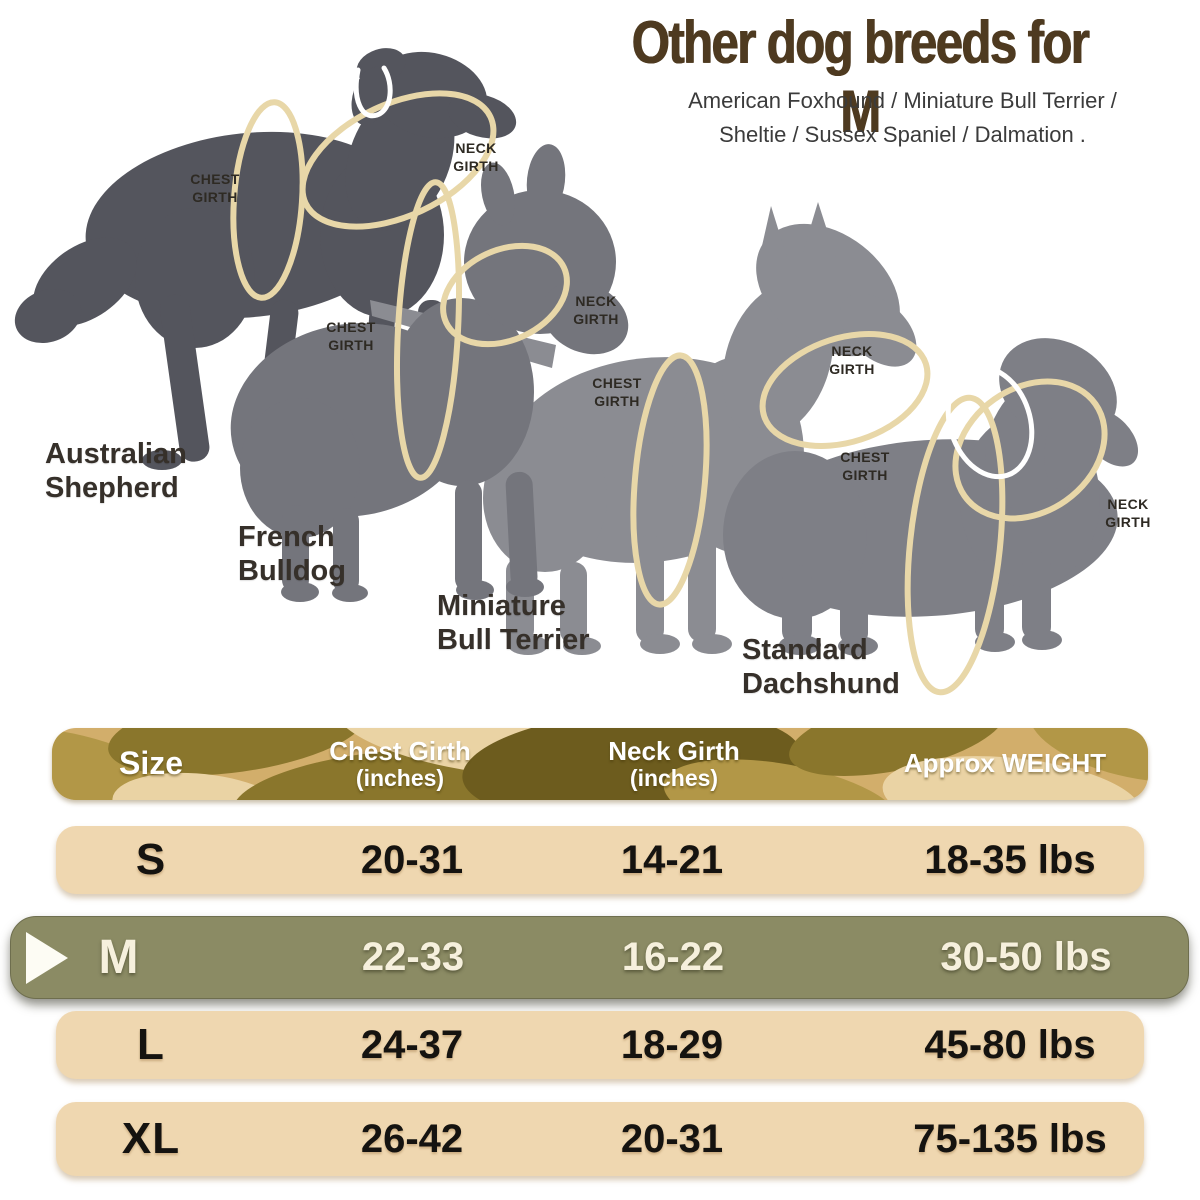  What do you see at coordinates (1010, 1138) in the screenshot?
I see `cell-weight: 75-135 lbs` at bounding box center [1010, 1138].